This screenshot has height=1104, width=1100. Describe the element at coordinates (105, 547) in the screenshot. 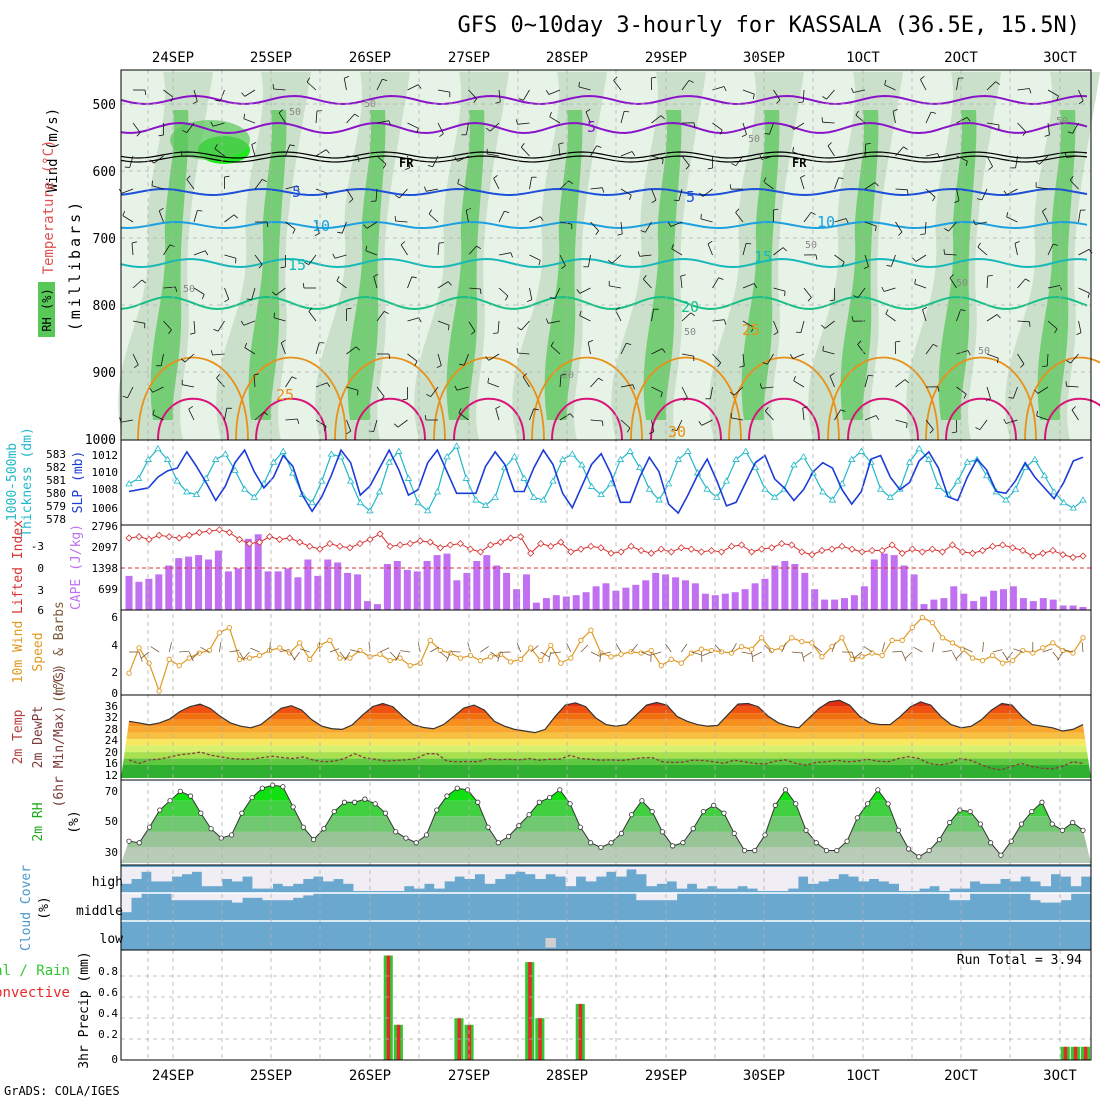

I see `cape-tick-label: 2097` at that location.